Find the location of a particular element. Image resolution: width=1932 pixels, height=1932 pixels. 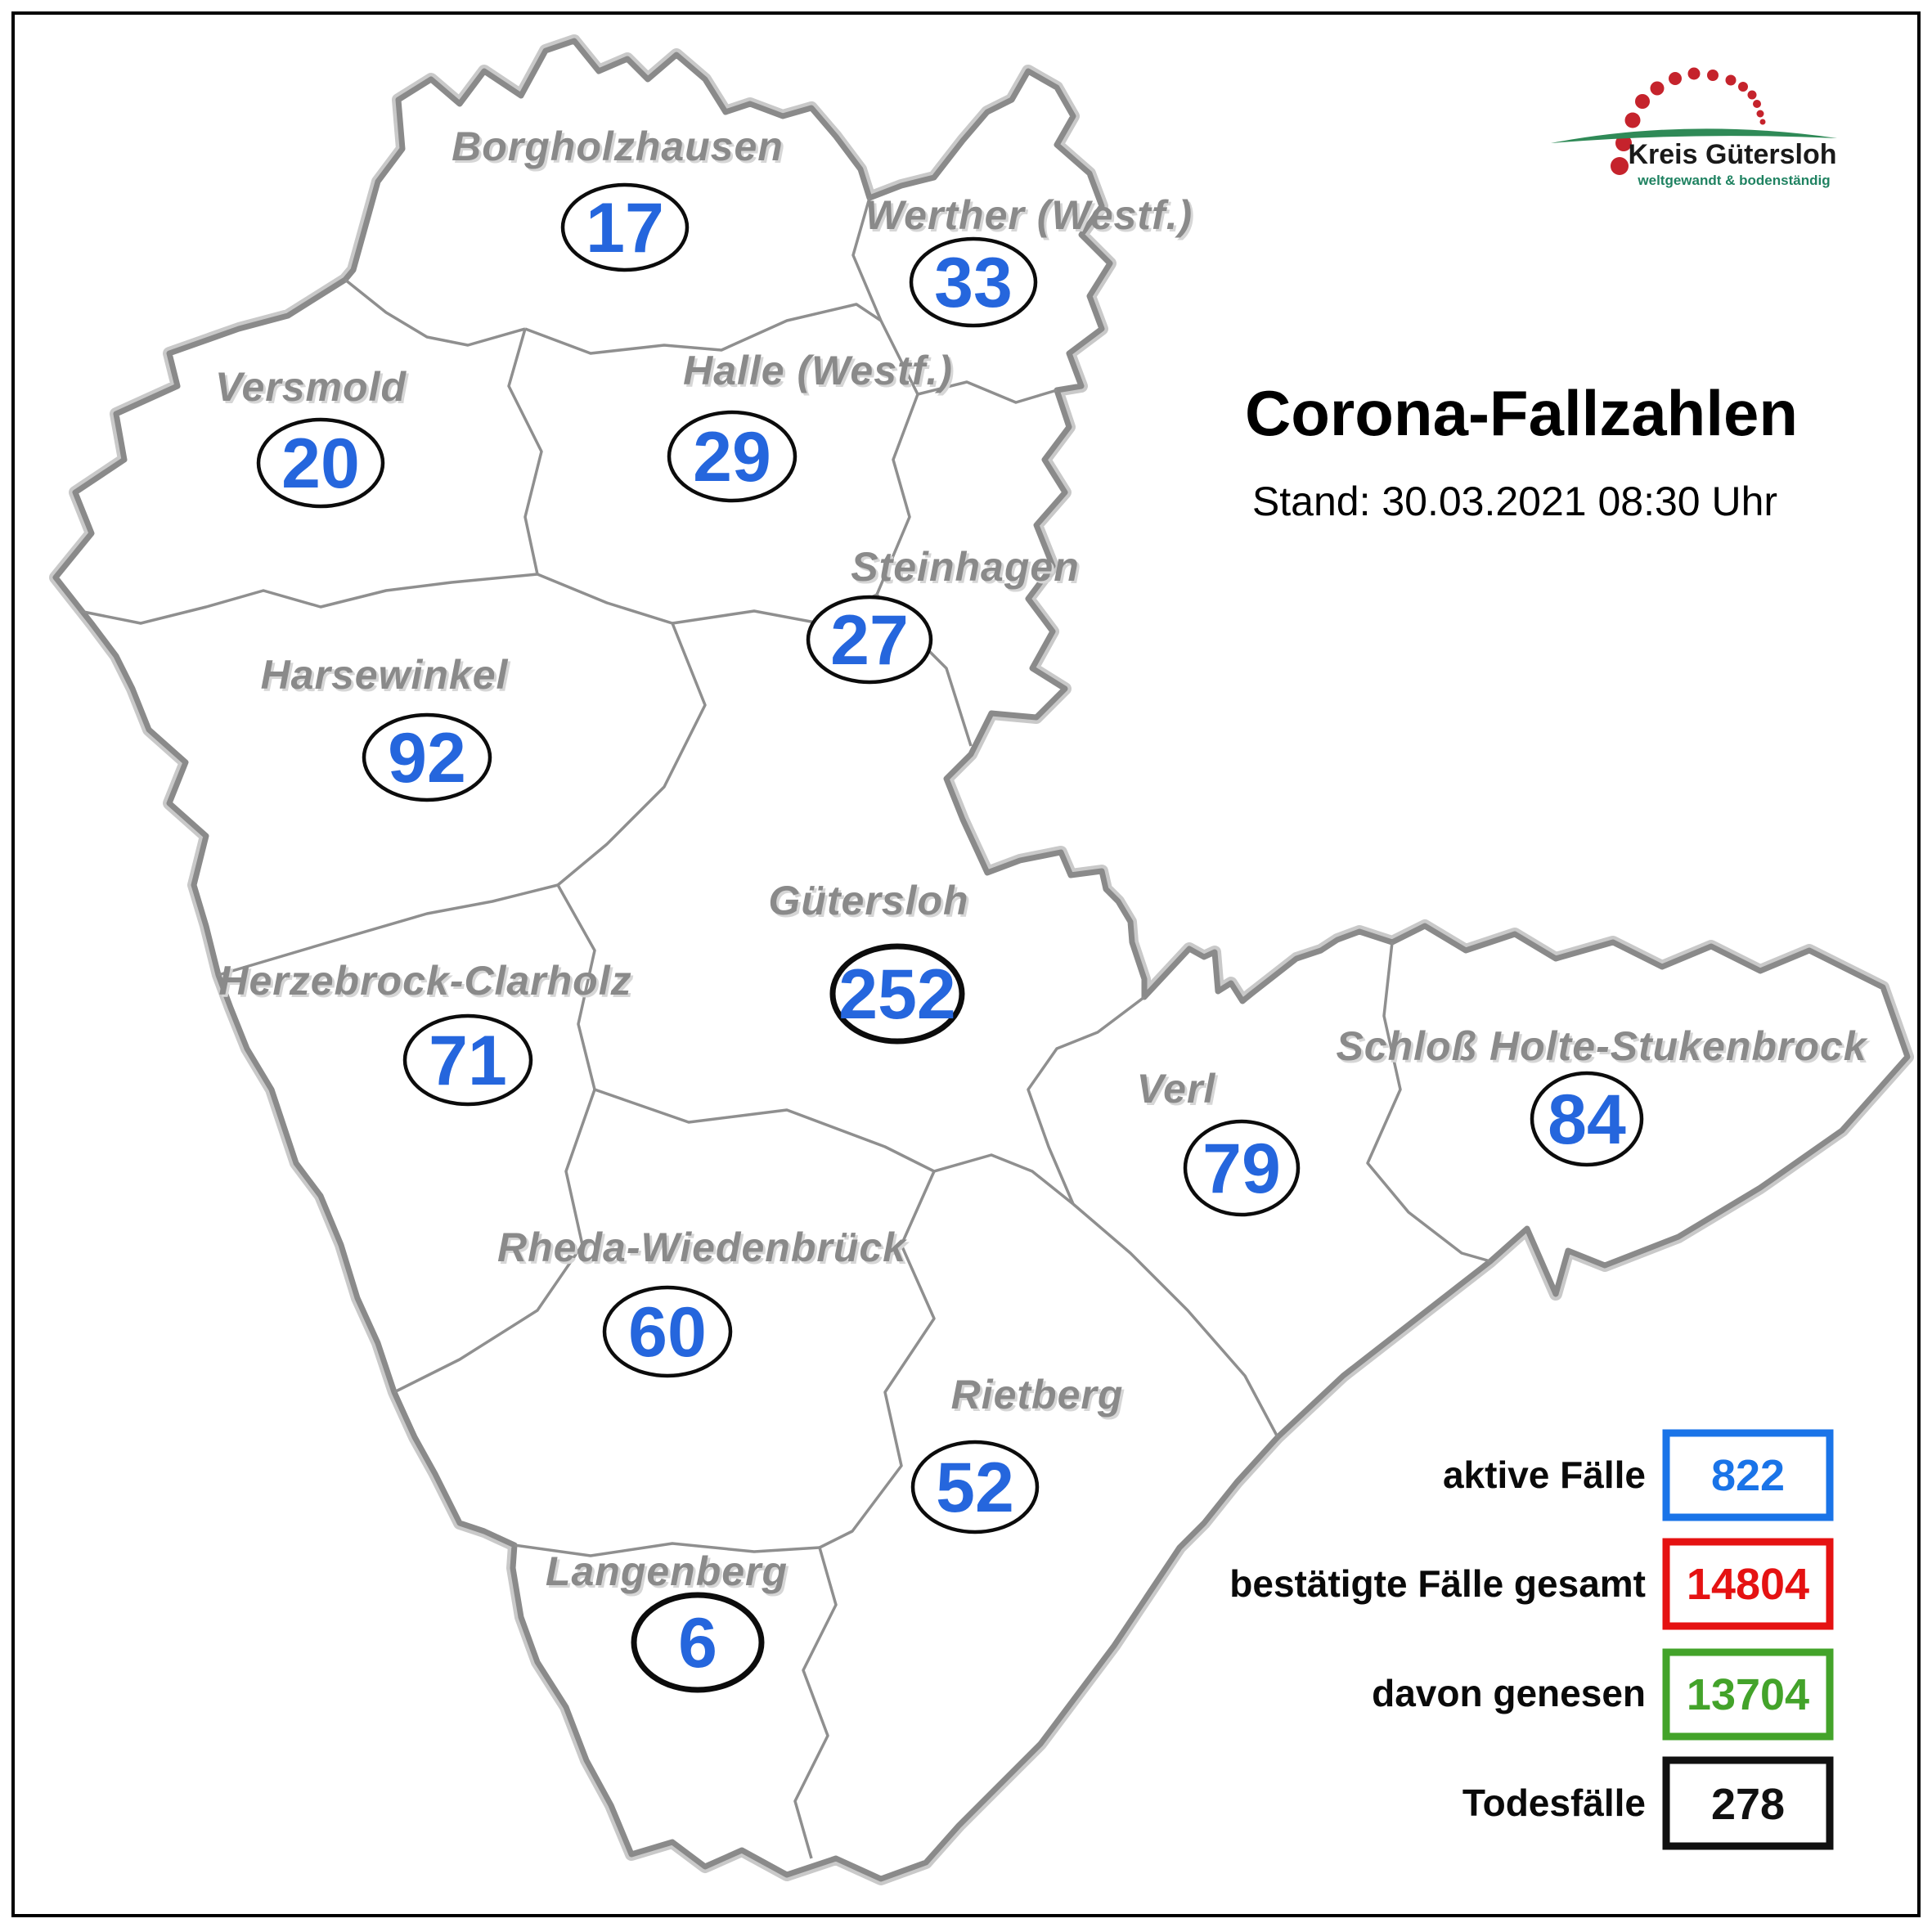

legend-box-active-cases is located at coordinates (1748, 1475).